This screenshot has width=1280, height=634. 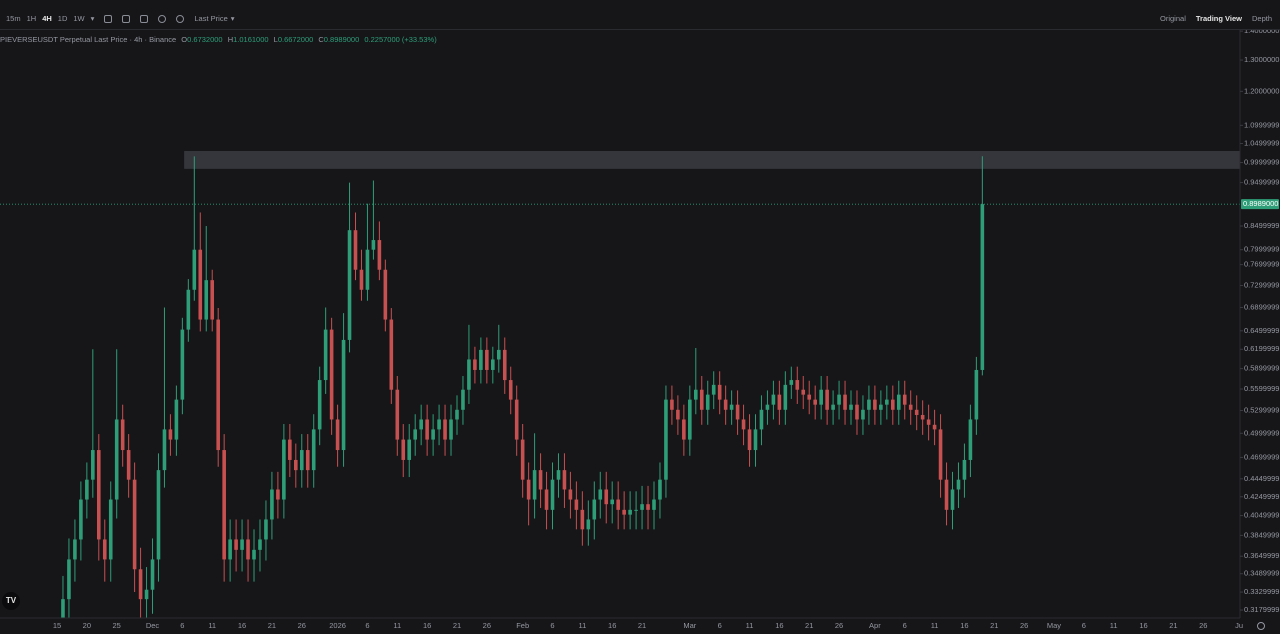 I want to click on ohlc-value: 1.0161000, so click(x=251, y=39).